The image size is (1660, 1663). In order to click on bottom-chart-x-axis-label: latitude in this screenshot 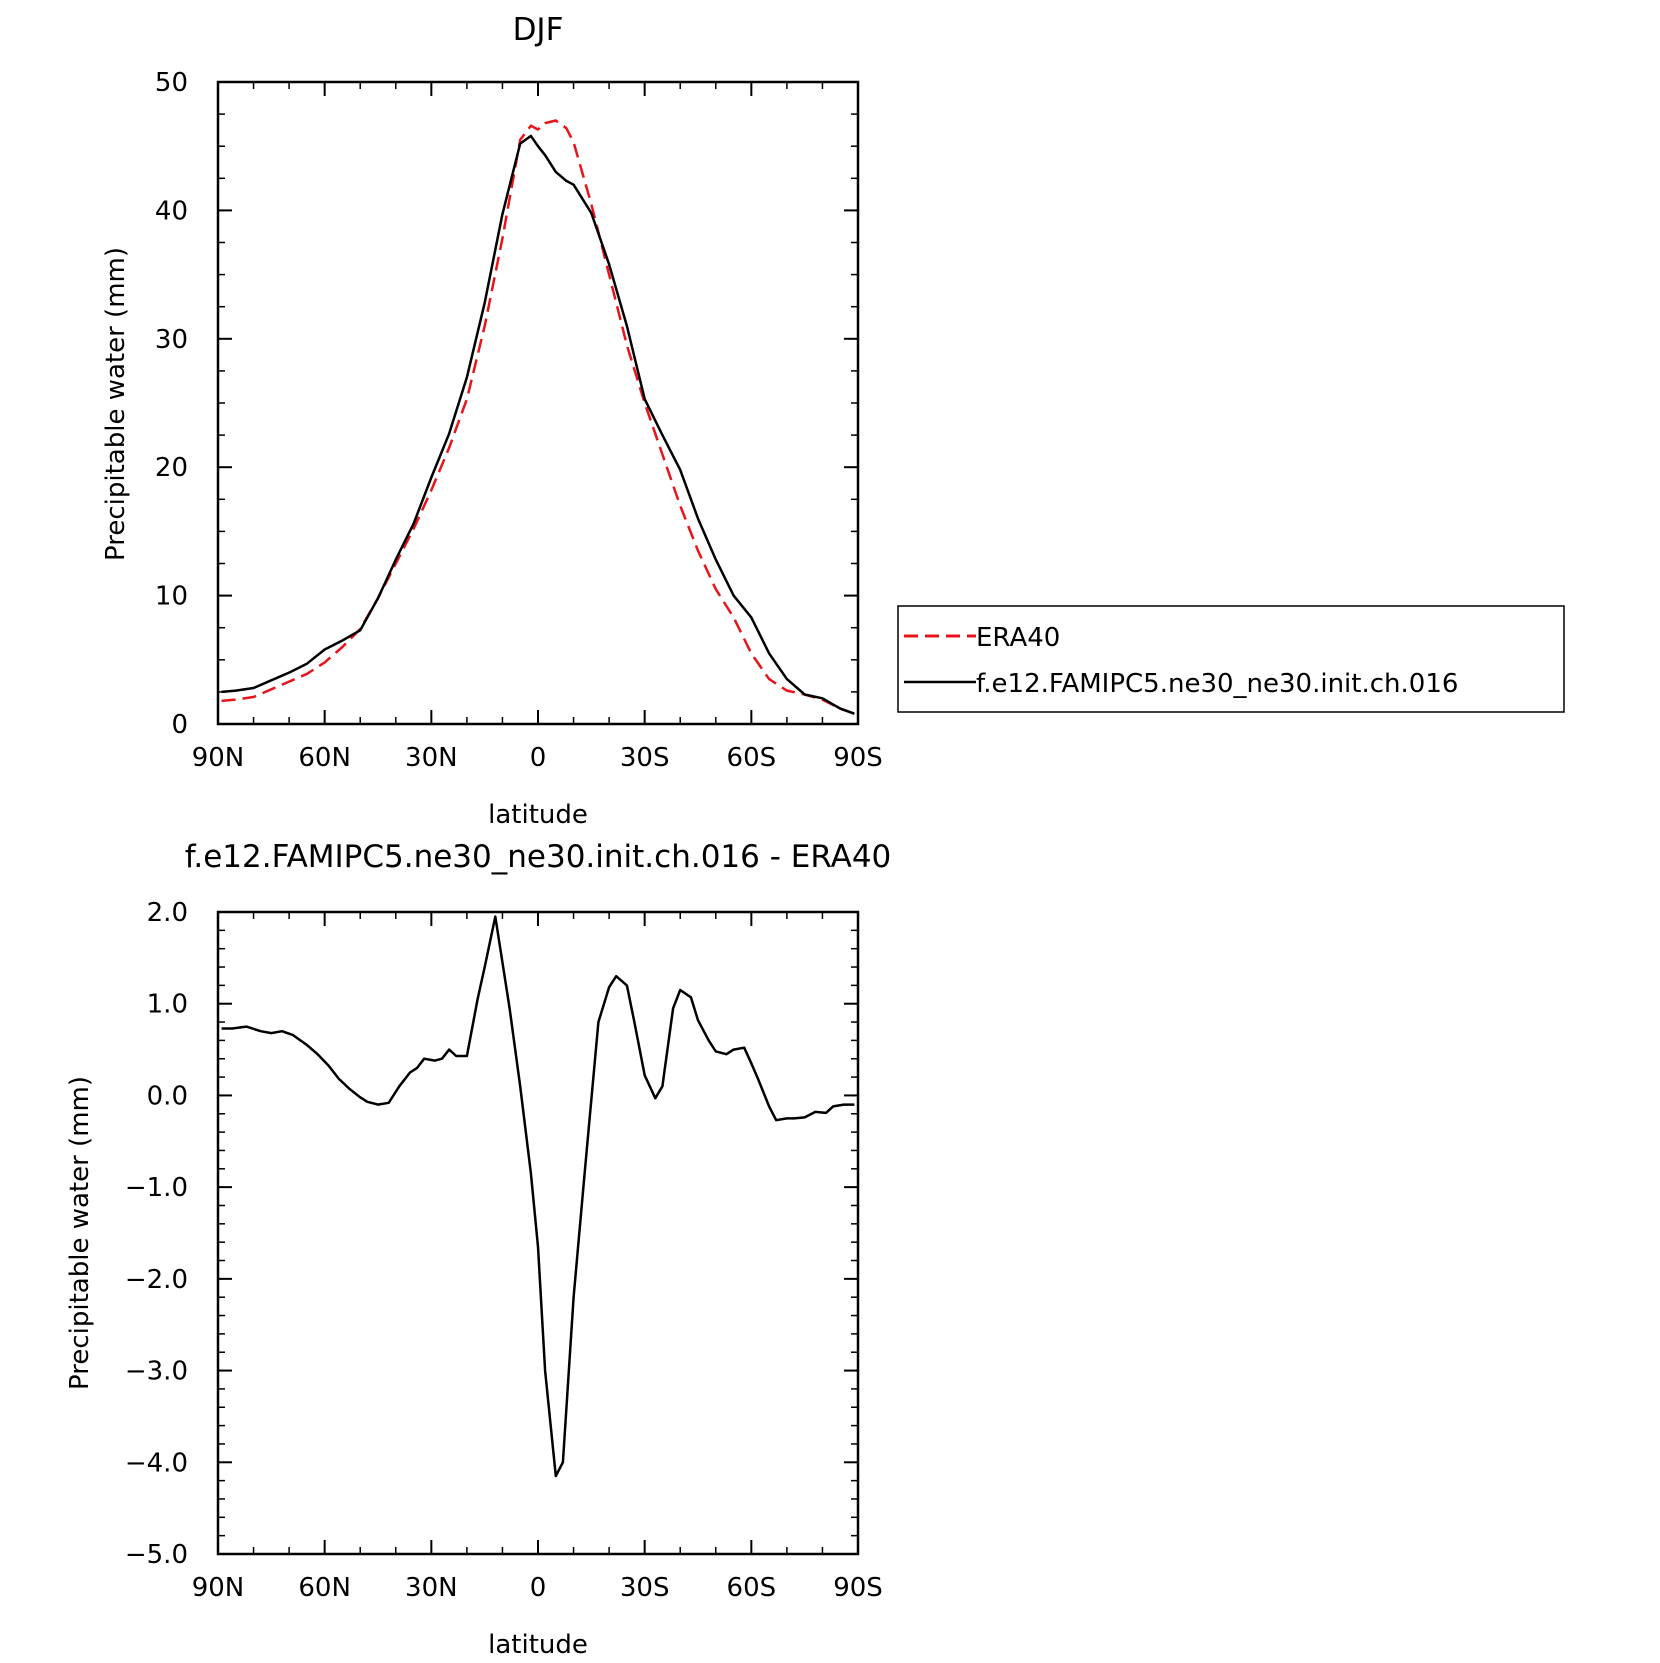, I will do `click(538, 1645)`.